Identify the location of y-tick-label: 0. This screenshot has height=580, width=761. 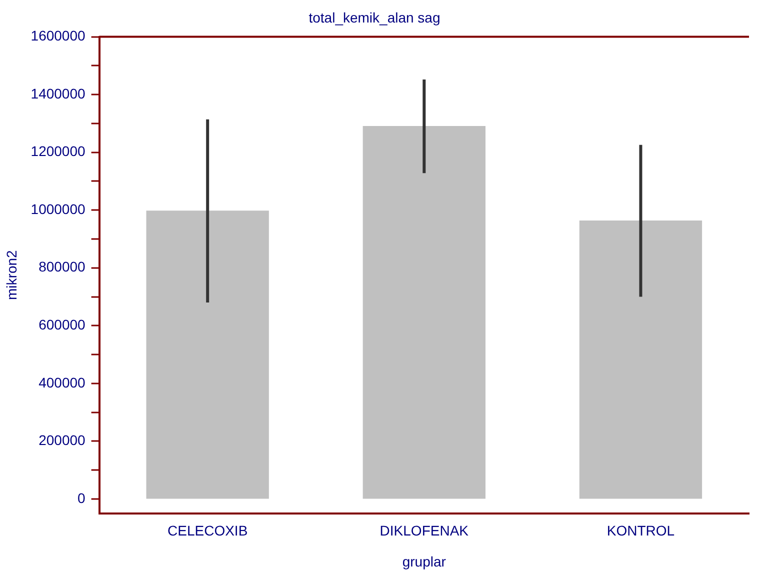
(82, 498).